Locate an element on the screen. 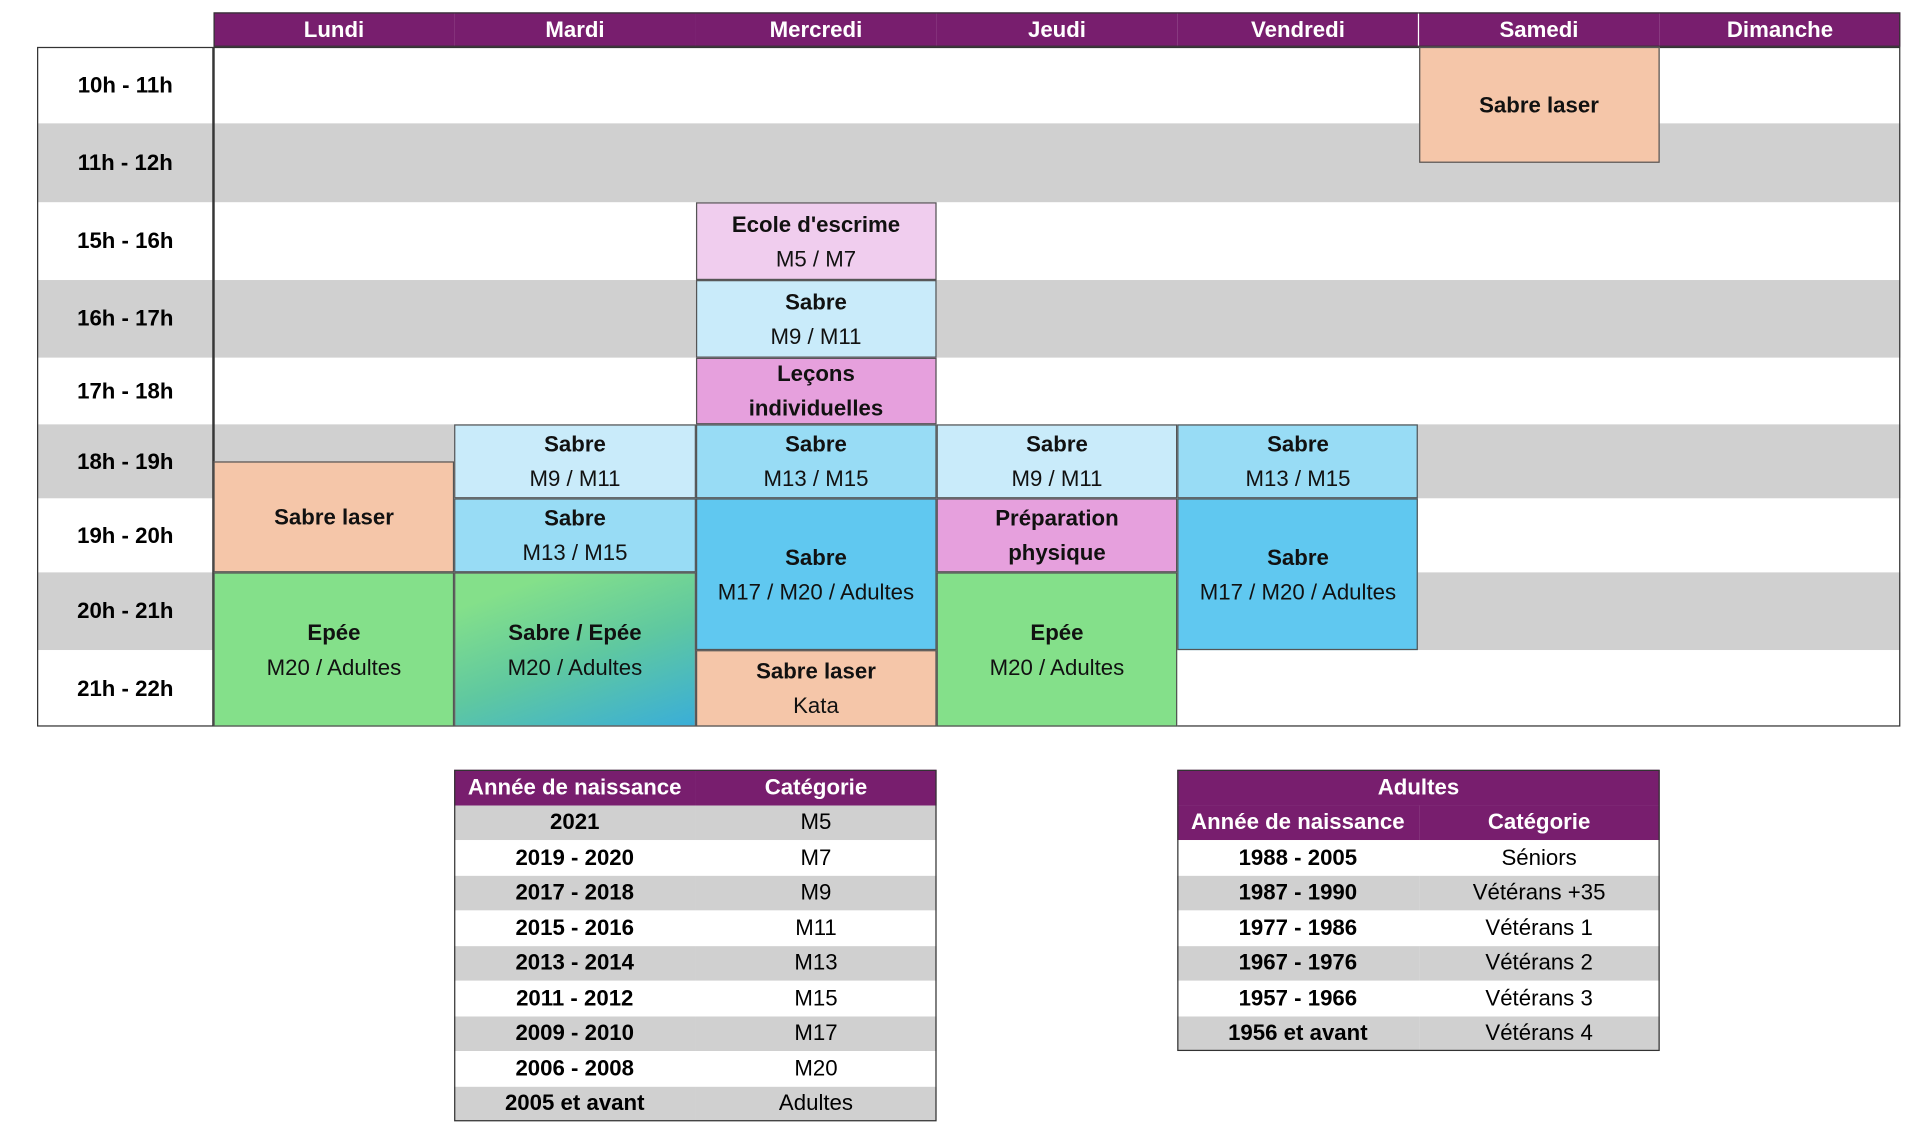  table-cell: 2021 is located at coordinates (575, 822).